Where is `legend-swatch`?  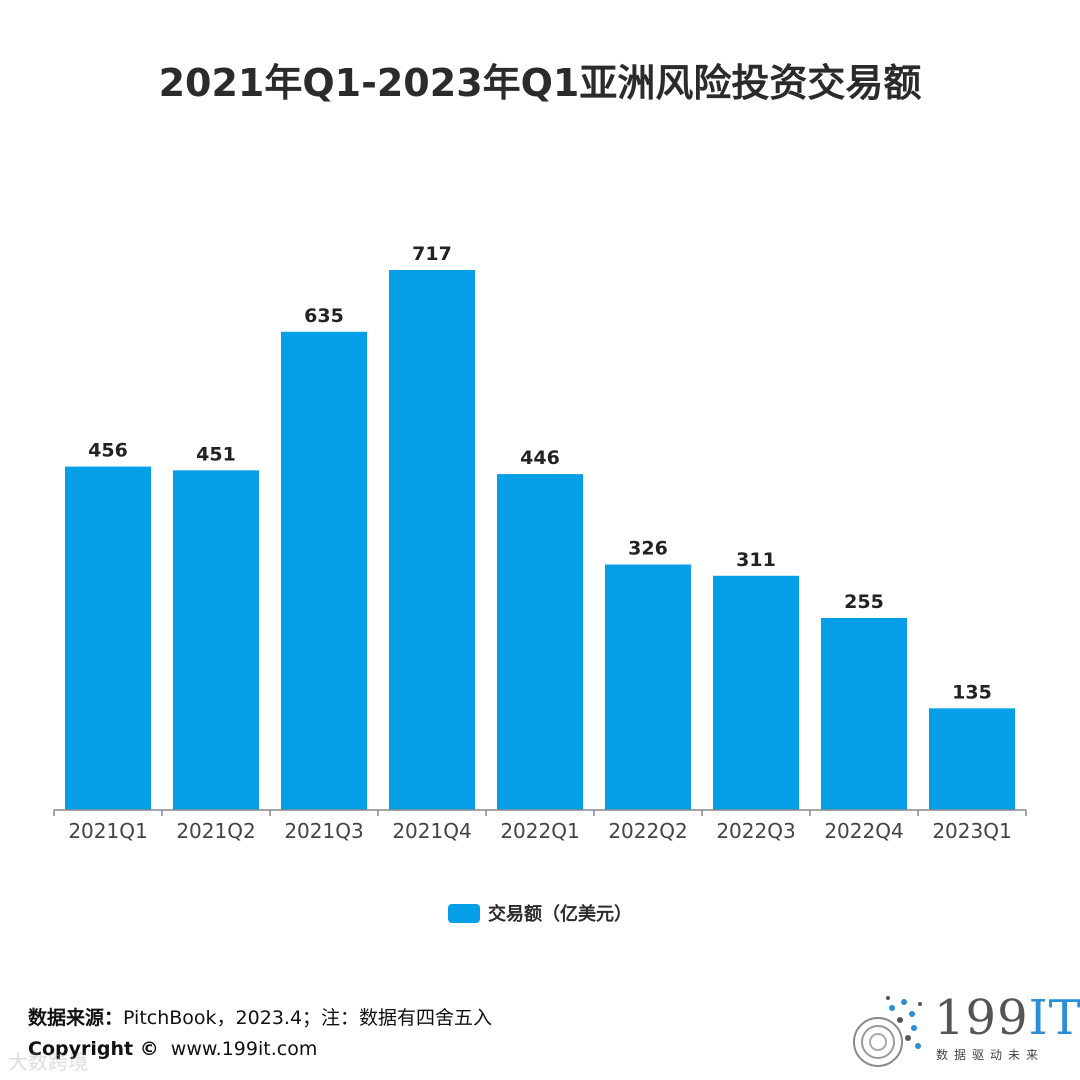 legend-swatch is located at coordinates (464, 913).